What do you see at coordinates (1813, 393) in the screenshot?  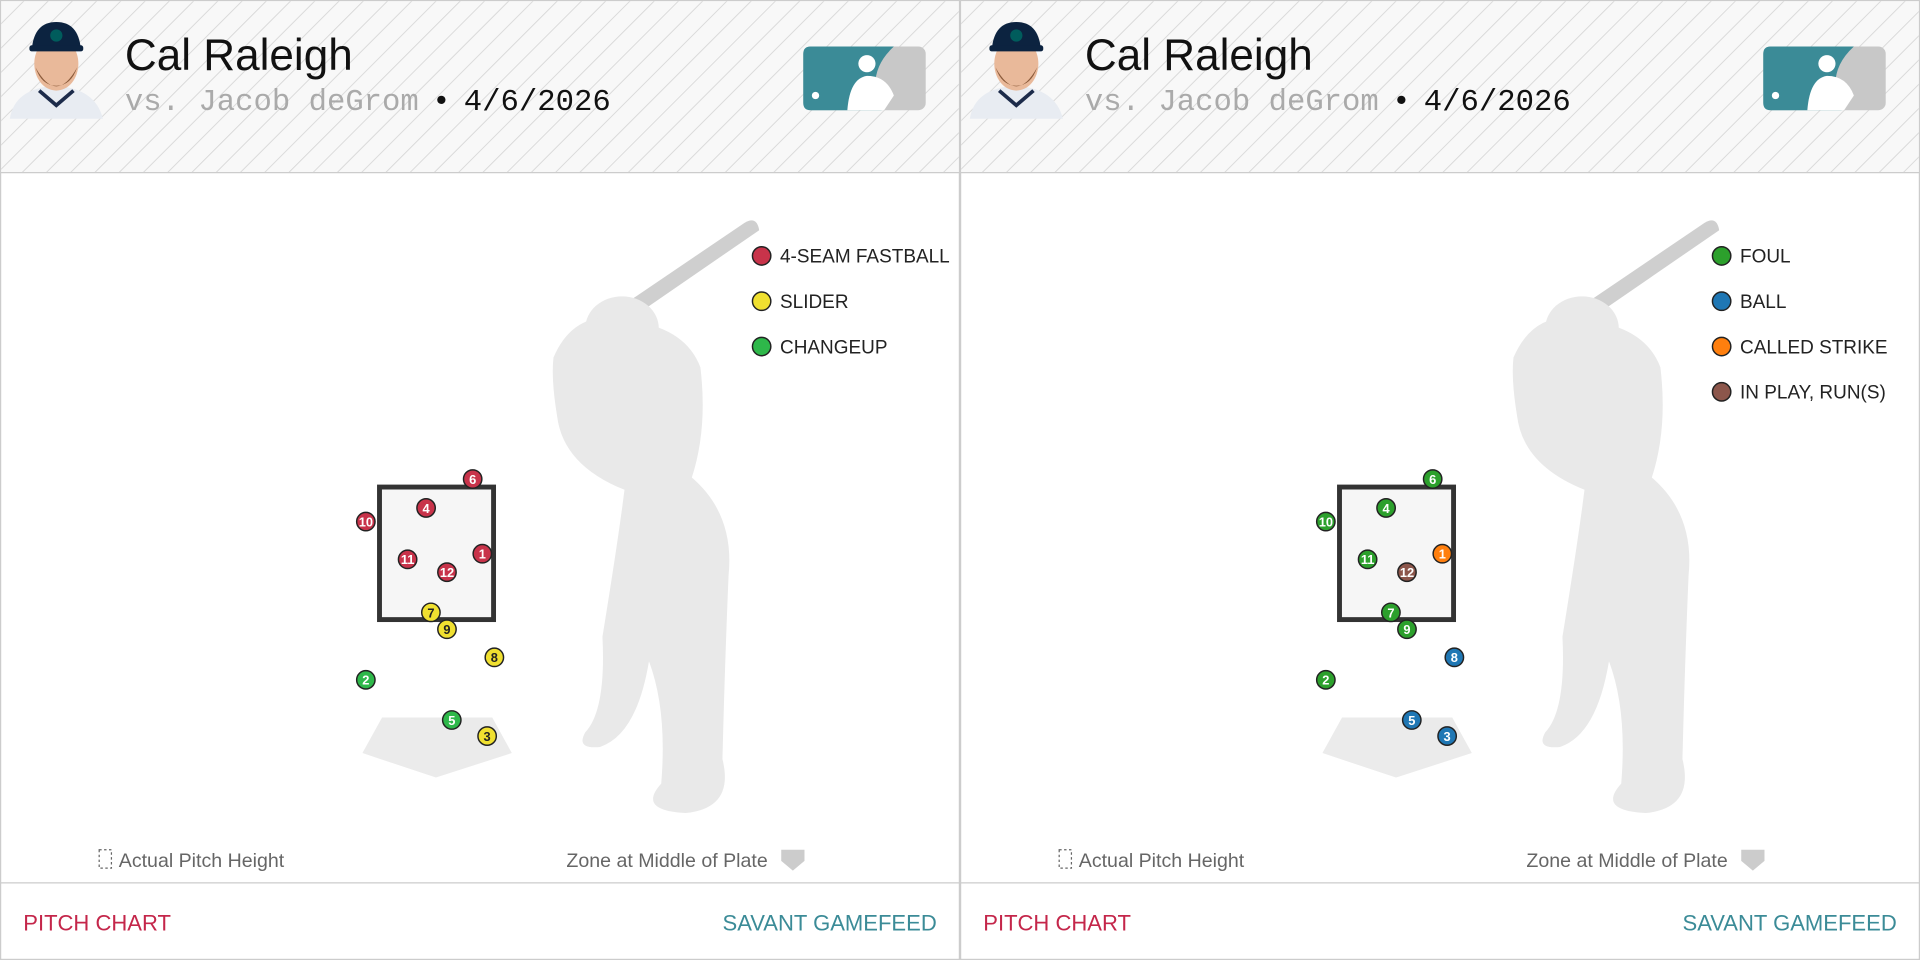 I see `legend-label: IN PLAY, RUN(S)` at bounding box center [1813, 393].